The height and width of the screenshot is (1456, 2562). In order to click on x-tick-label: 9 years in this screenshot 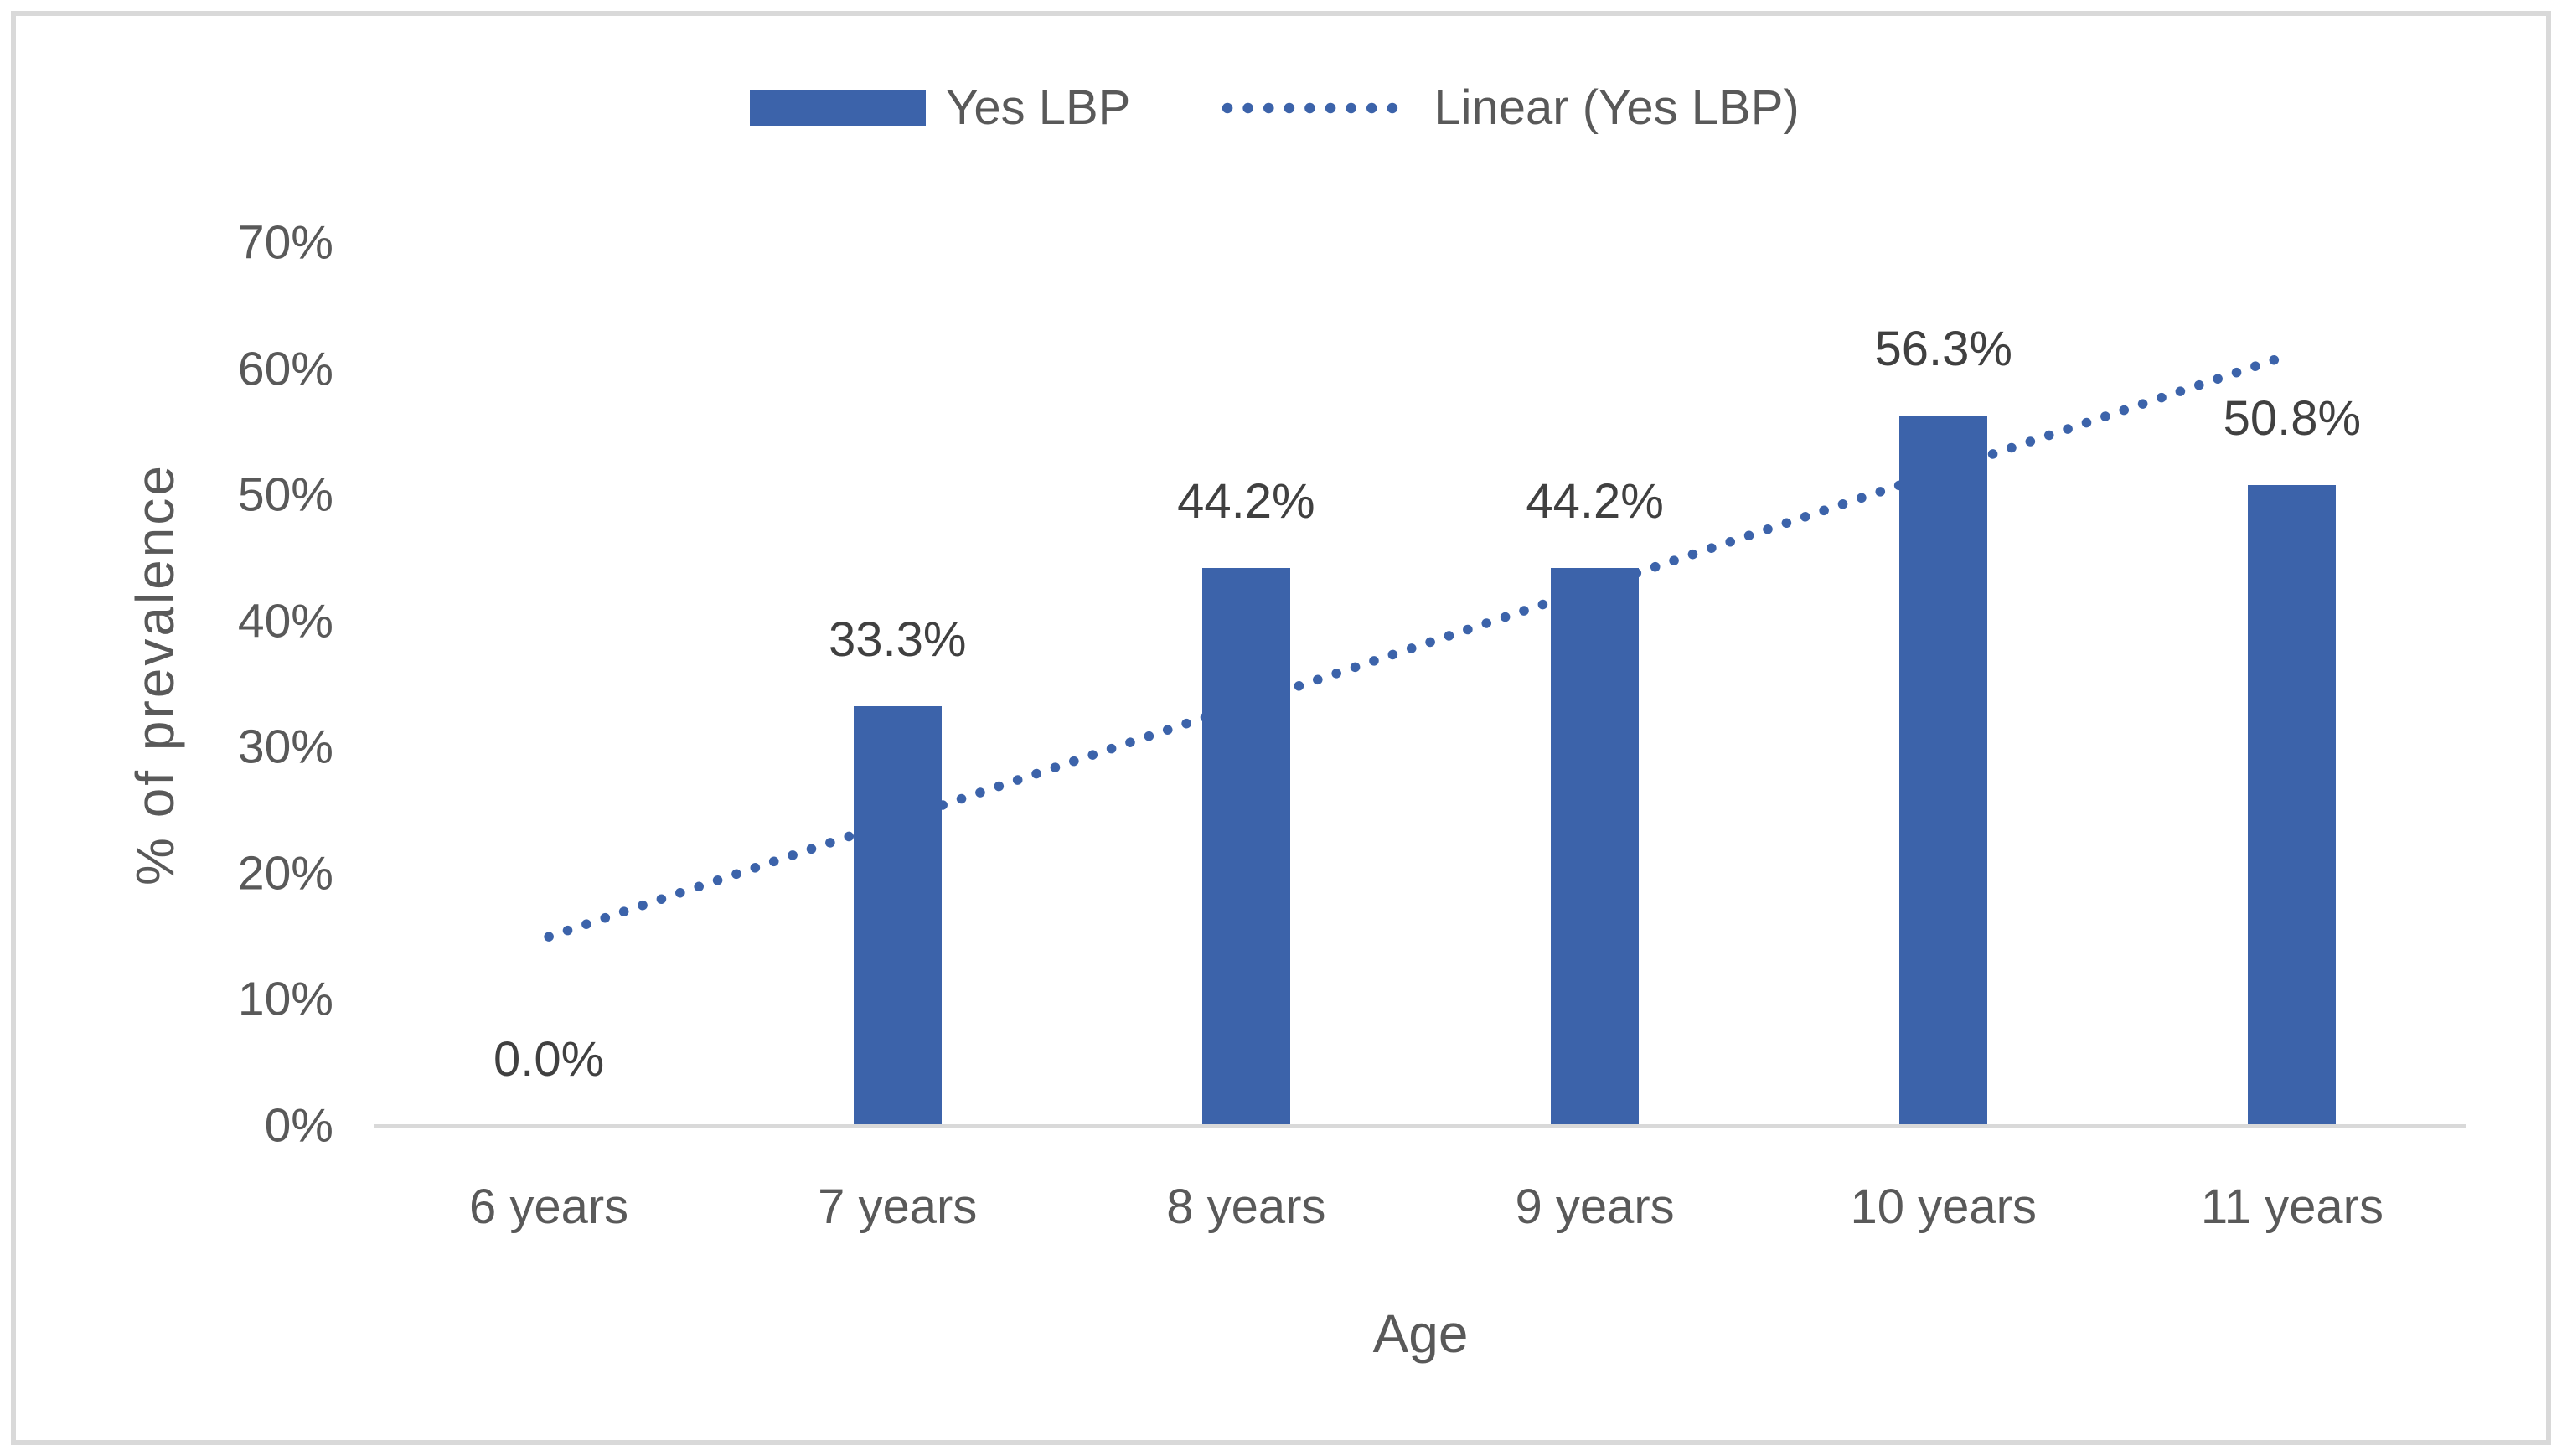, I will do `click(1595, 1207)`.